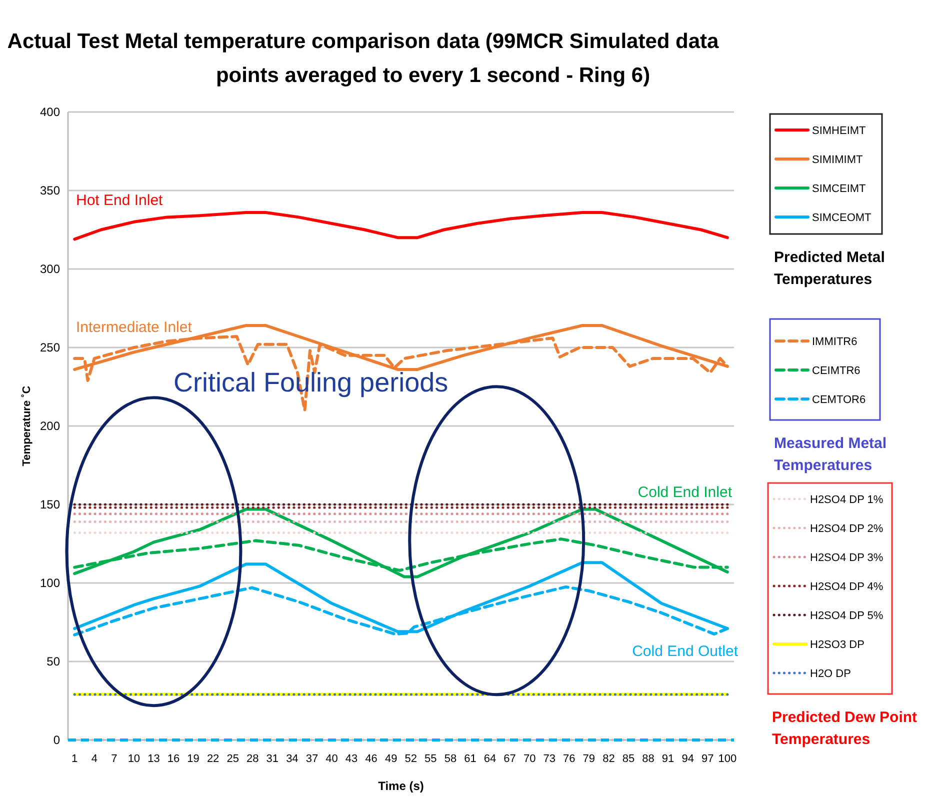 The image size is (944, 812). Describe the element at coordinates (589, 759) in the screenshot. I see `x-tick-label: 79` at that location.